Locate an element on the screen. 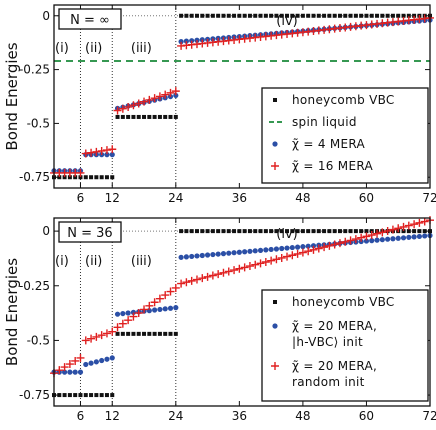 This screenshot has width=436, height=430. y-tick-label: -0.25 is located at coordinates (34, 286).